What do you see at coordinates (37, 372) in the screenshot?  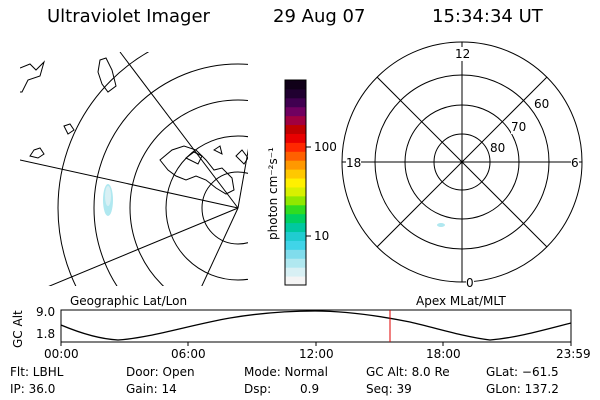 I see `status-filter: Flt: LBHL` at bounding box center [37, 372].